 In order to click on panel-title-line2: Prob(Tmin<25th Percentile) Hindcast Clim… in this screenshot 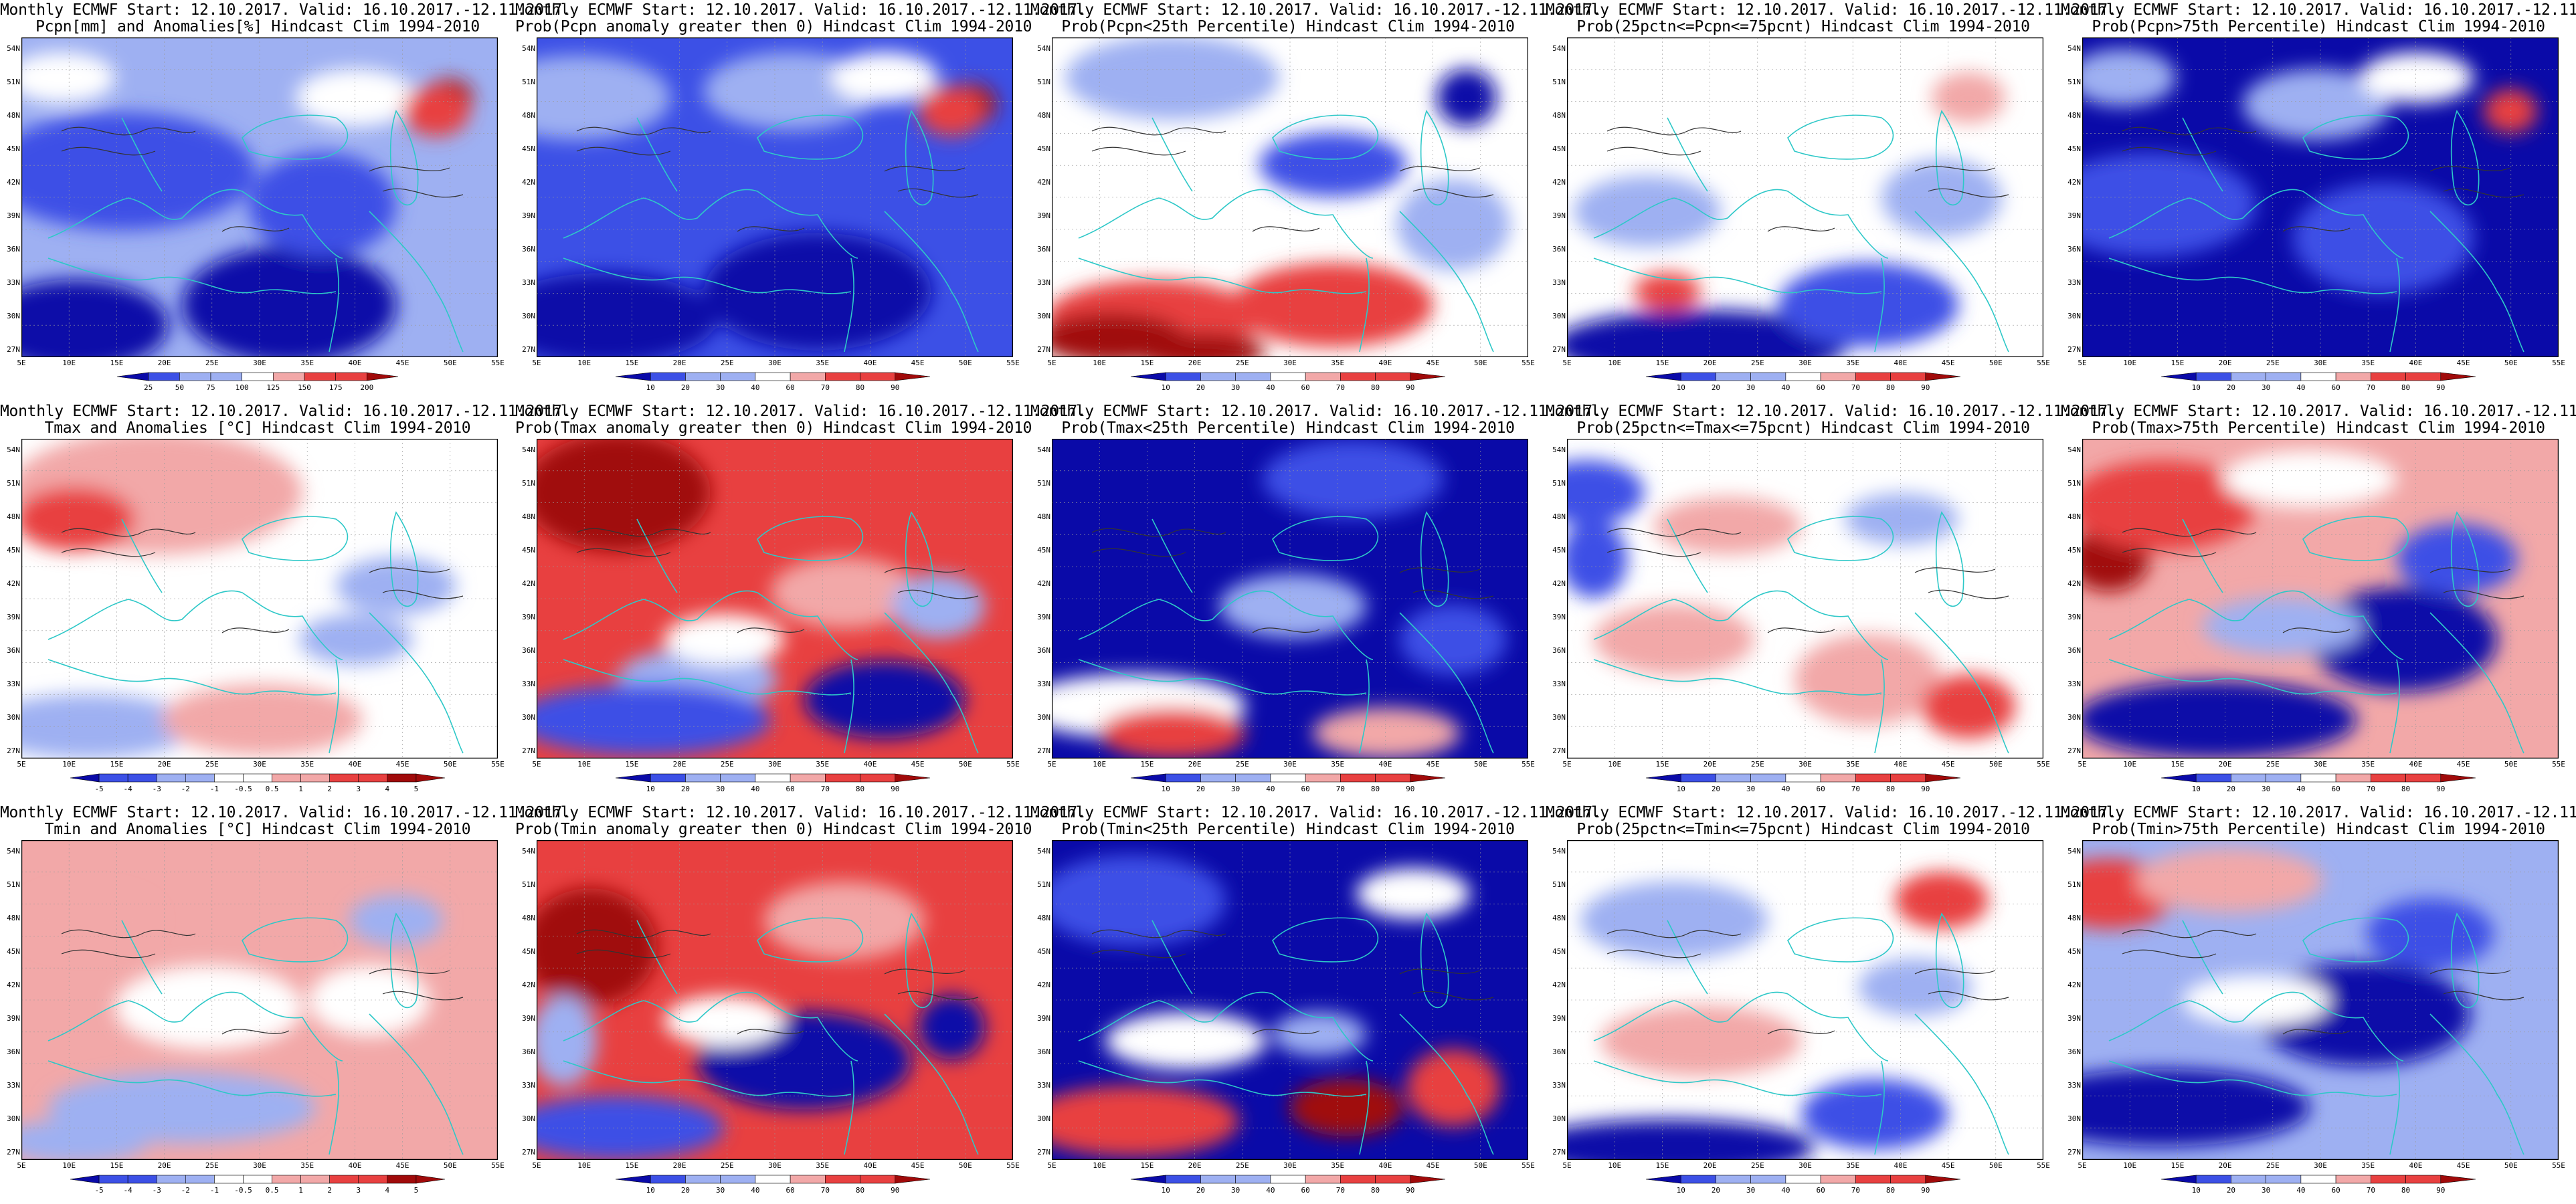, I will do `click(1288, 829)`.